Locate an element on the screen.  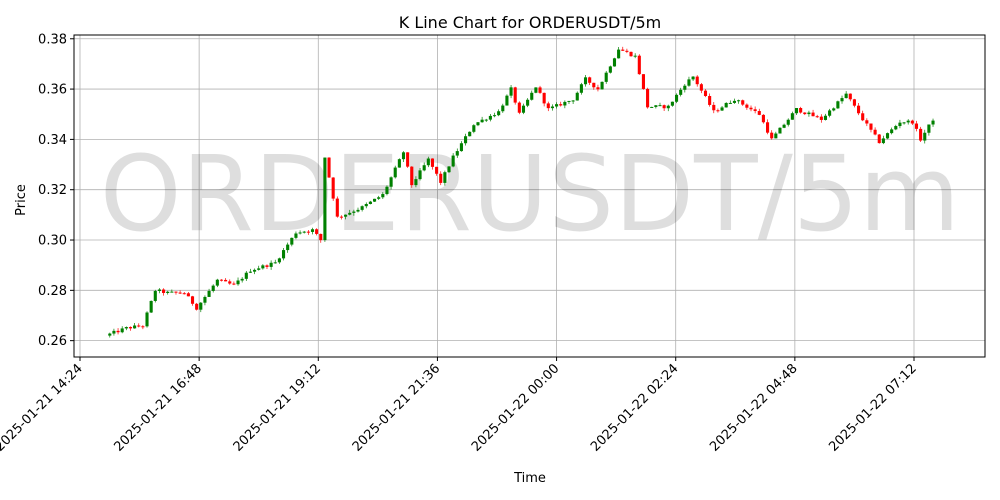
chart-title: K Line Chart for ORDERUSDT/5m is located at coordinates (530, 22).